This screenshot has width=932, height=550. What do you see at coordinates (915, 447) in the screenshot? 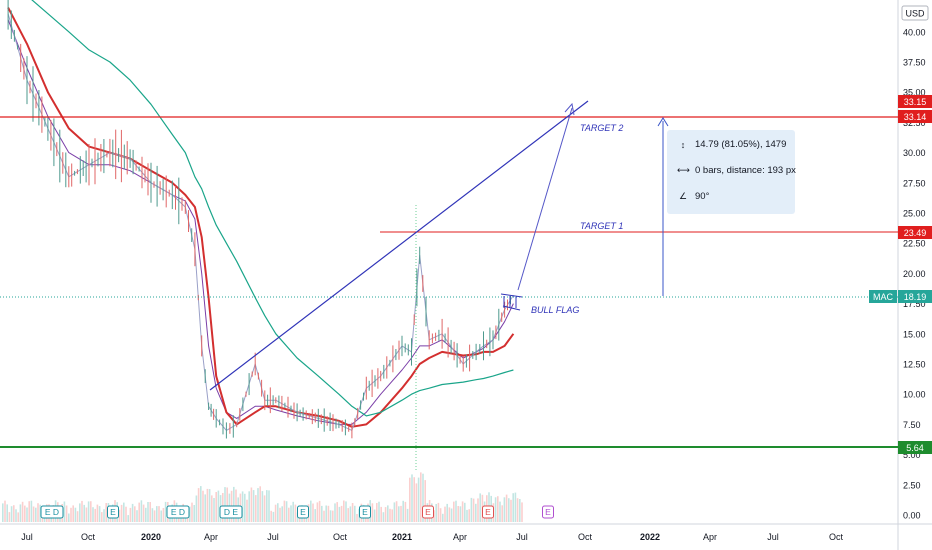
I see `price-tag-support` at bounding box center [915, 447].